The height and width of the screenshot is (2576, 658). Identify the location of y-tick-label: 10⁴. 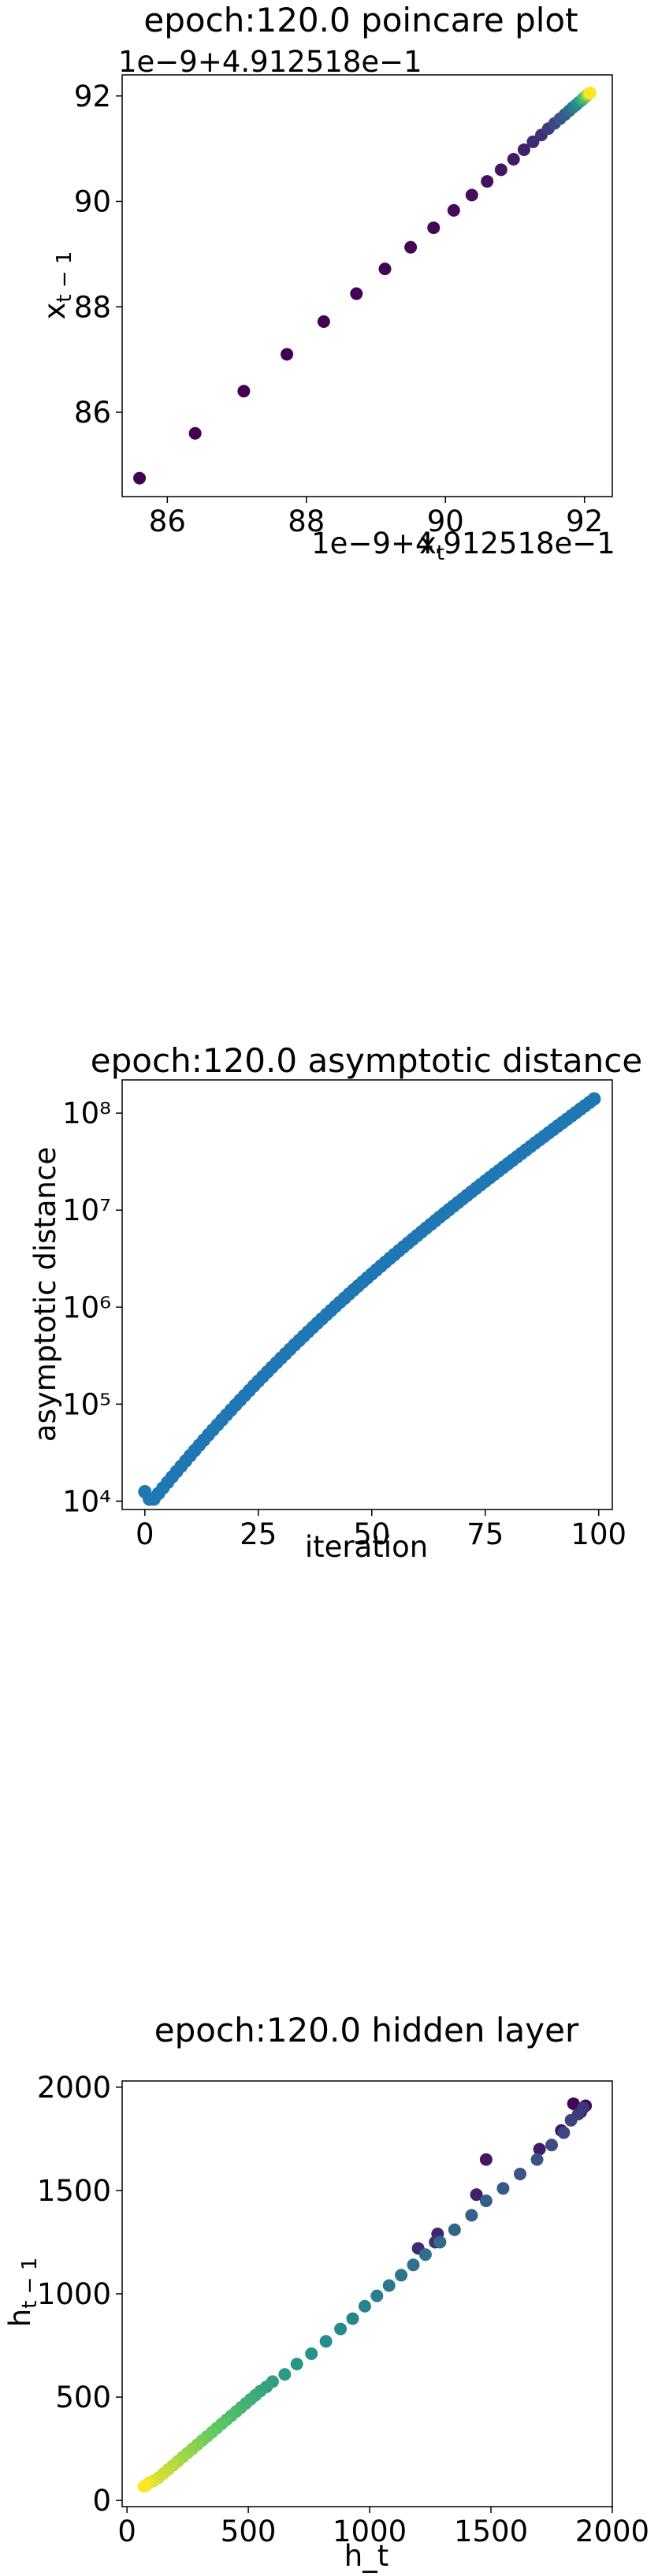
(86, 1501).